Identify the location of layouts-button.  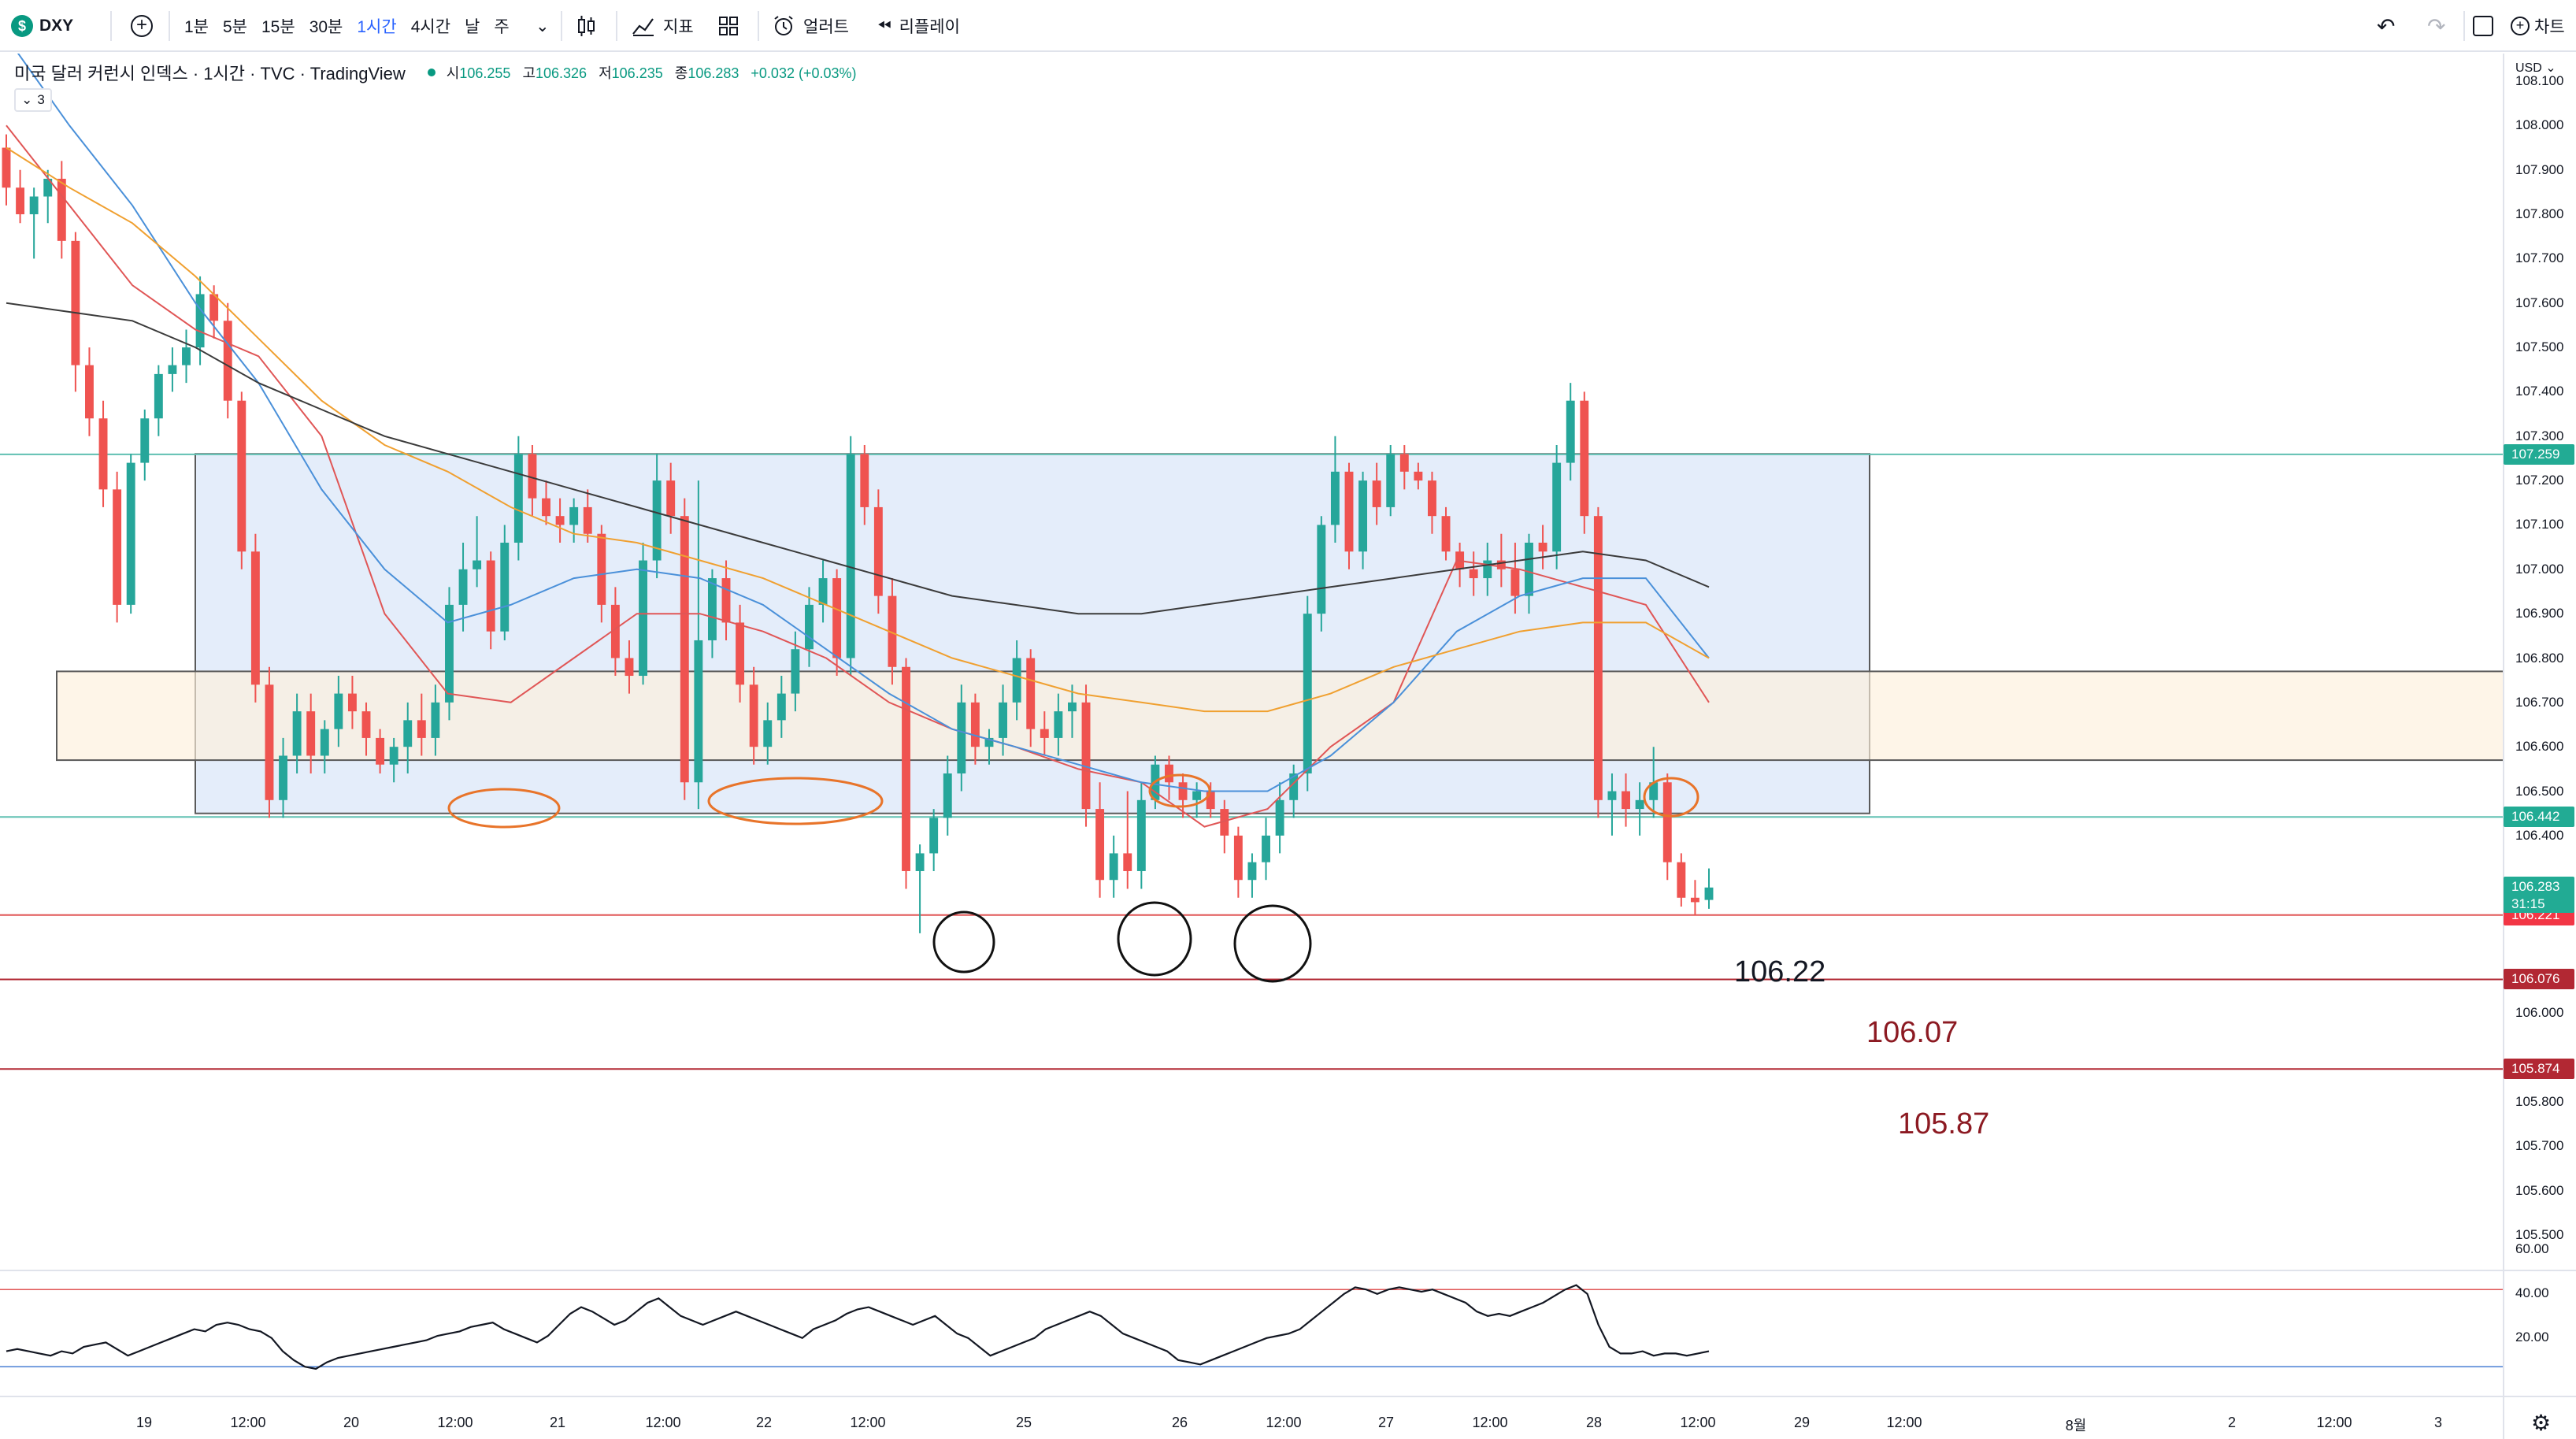
(728, 26).